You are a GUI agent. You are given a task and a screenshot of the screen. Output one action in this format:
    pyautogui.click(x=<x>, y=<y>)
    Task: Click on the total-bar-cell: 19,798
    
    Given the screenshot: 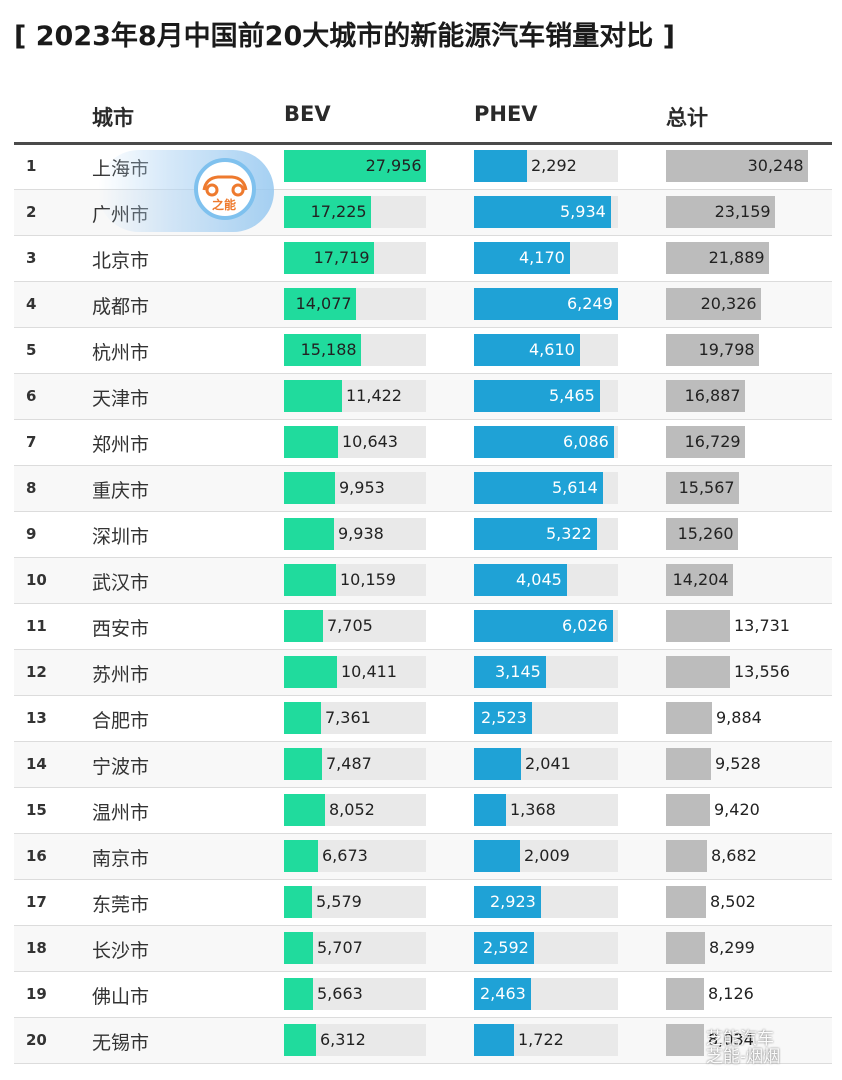 What is the action you would take?
    pyautogui.click(x=737, y=350)
    